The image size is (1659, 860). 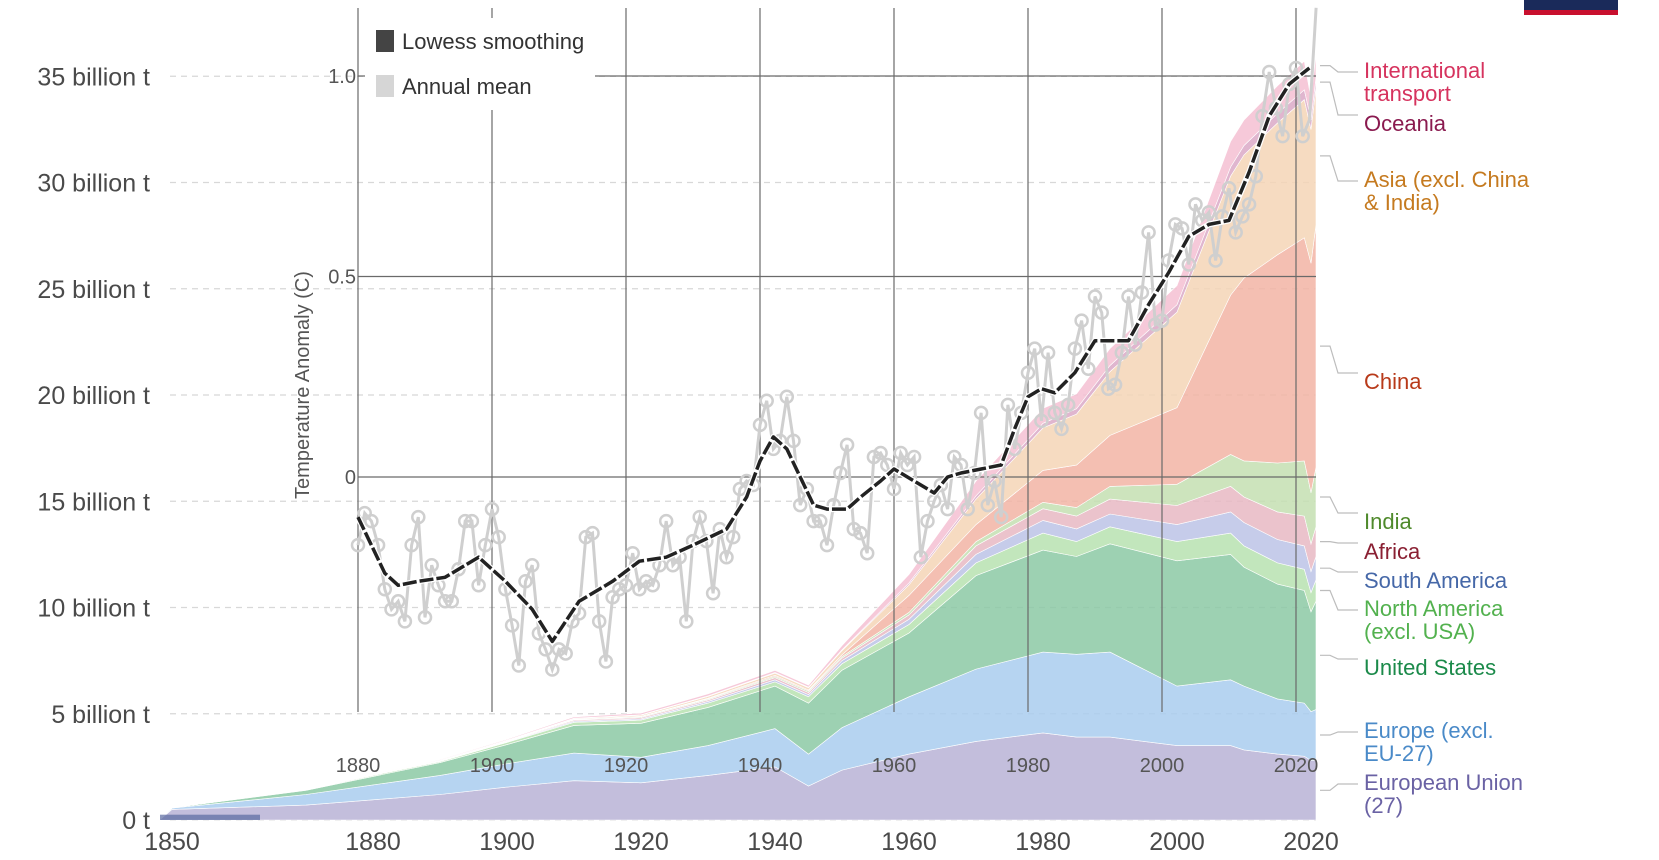 What do you see at coordinates (93, 396) in the screenshot?
I see `co2-ytick-label: 20 billion t` at bounding box center [93, 396].